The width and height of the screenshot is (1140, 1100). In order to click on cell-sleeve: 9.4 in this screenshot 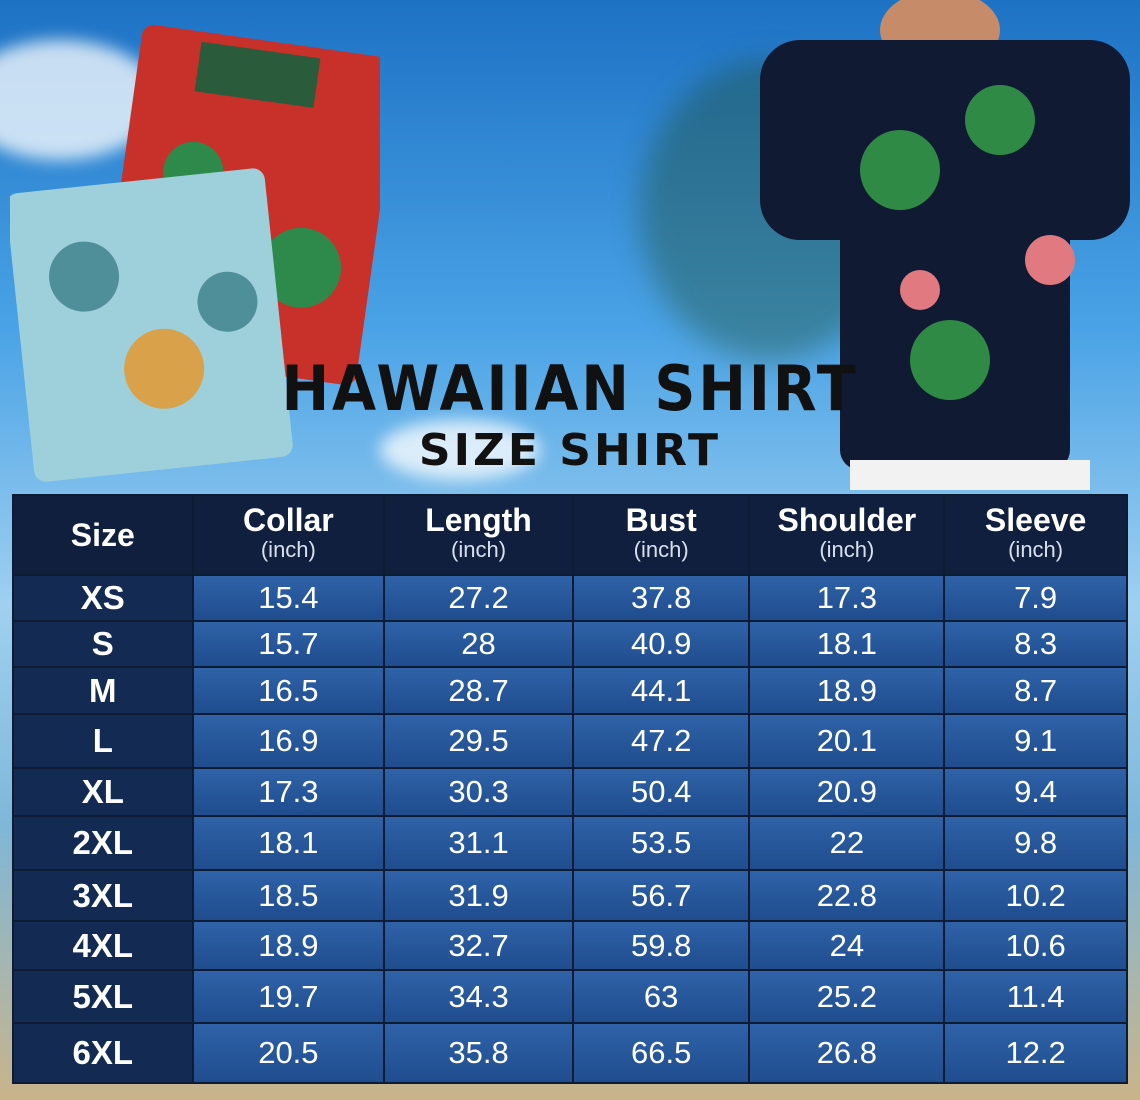, I will do `click(1035, 792)`.